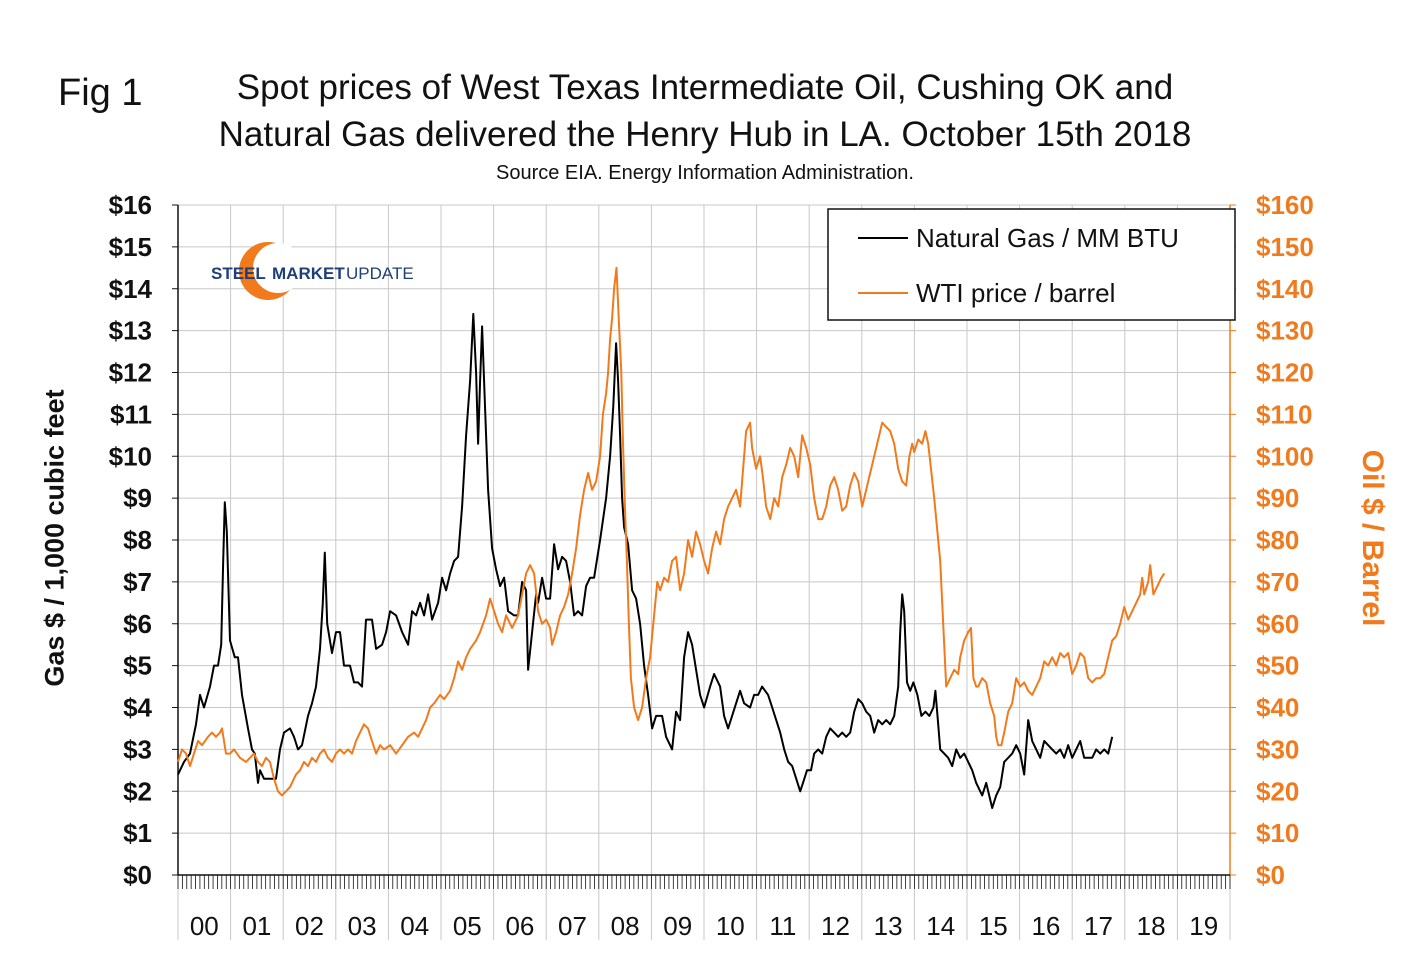 This screenshot has width=1420, height=973. Describe the element at coordinates (137, 582) in the screenshot. I see `y-left-tick-label: $7` at that location.